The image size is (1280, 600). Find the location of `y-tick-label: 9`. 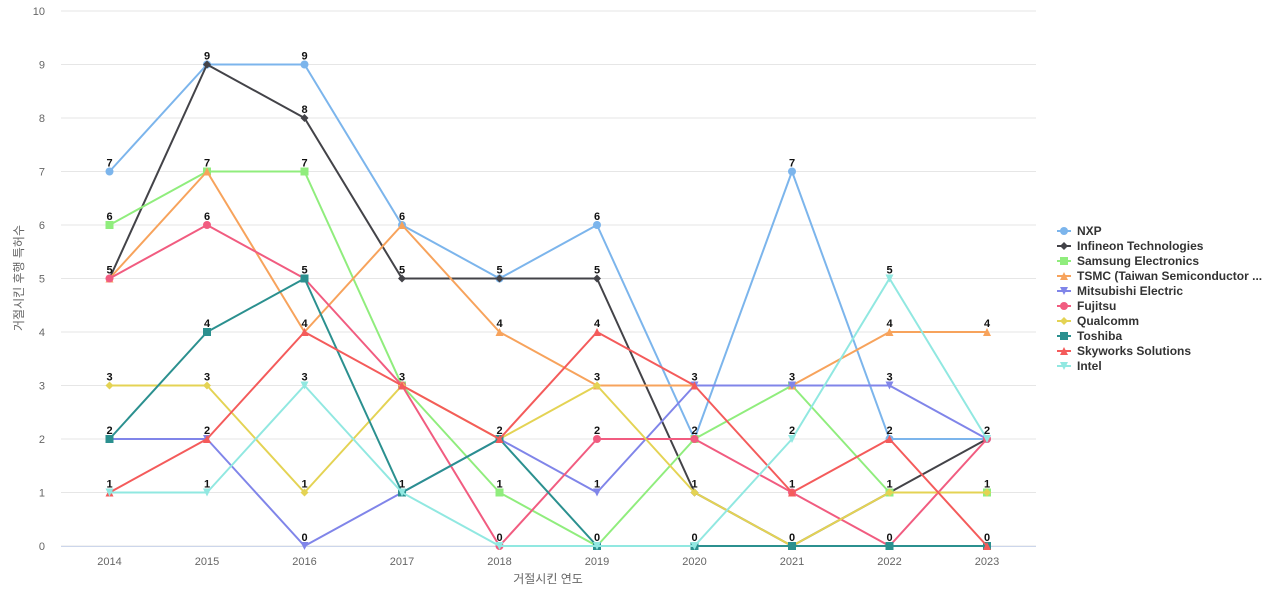

y-tick-label: 9 is located at coordinates (42, 66).